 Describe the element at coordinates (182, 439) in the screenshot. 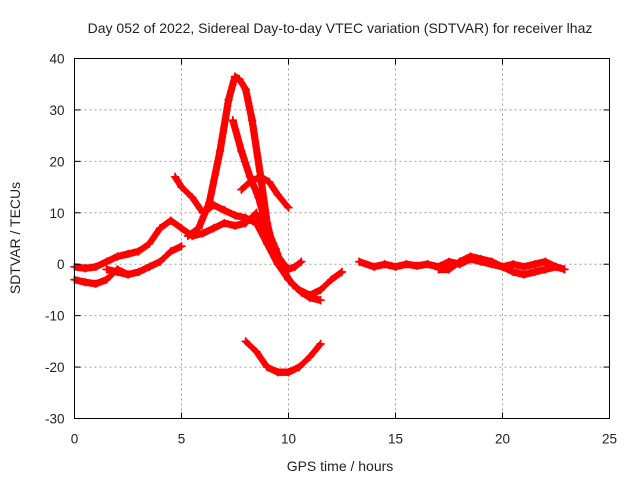

I see `x-tick-label: 5` at that location.